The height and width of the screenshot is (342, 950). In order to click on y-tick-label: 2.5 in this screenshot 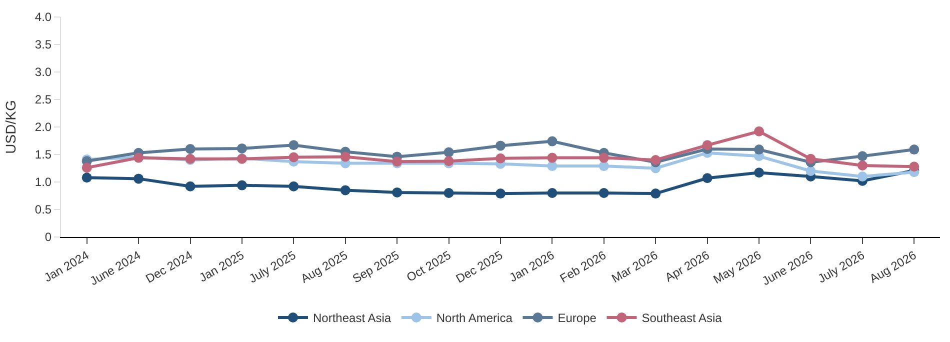, I will do `click(43, 99)`.